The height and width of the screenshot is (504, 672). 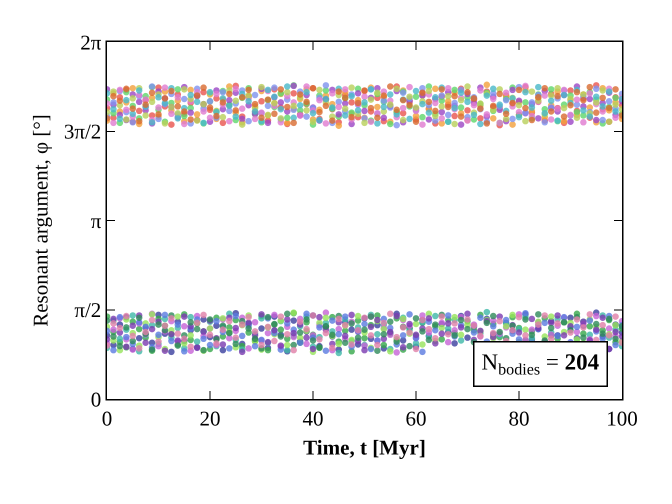 What do you see at coordinates (96, 399) in the screenshot?
I see `y-tick-label: 0` at bounding box center [96, 399].